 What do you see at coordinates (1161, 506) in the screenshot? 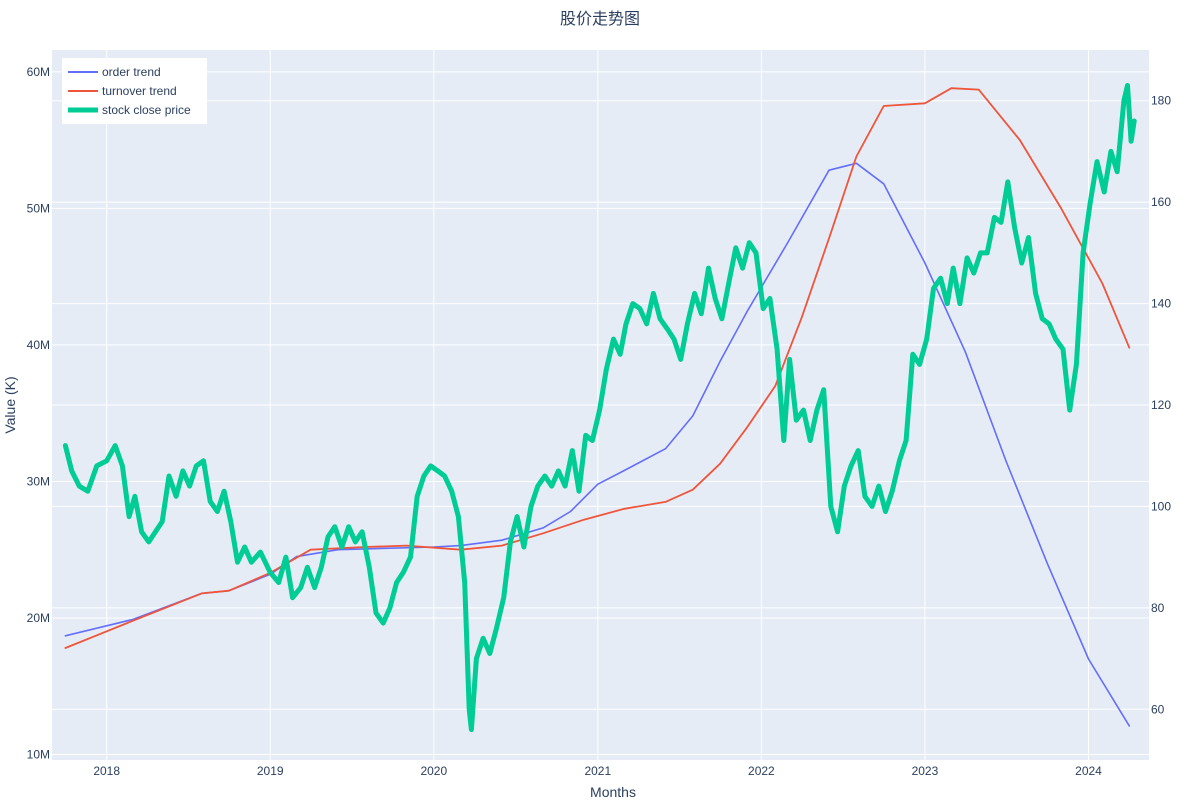
I see `y-right-tick-label: 100` at bounding box center [1161, 506].